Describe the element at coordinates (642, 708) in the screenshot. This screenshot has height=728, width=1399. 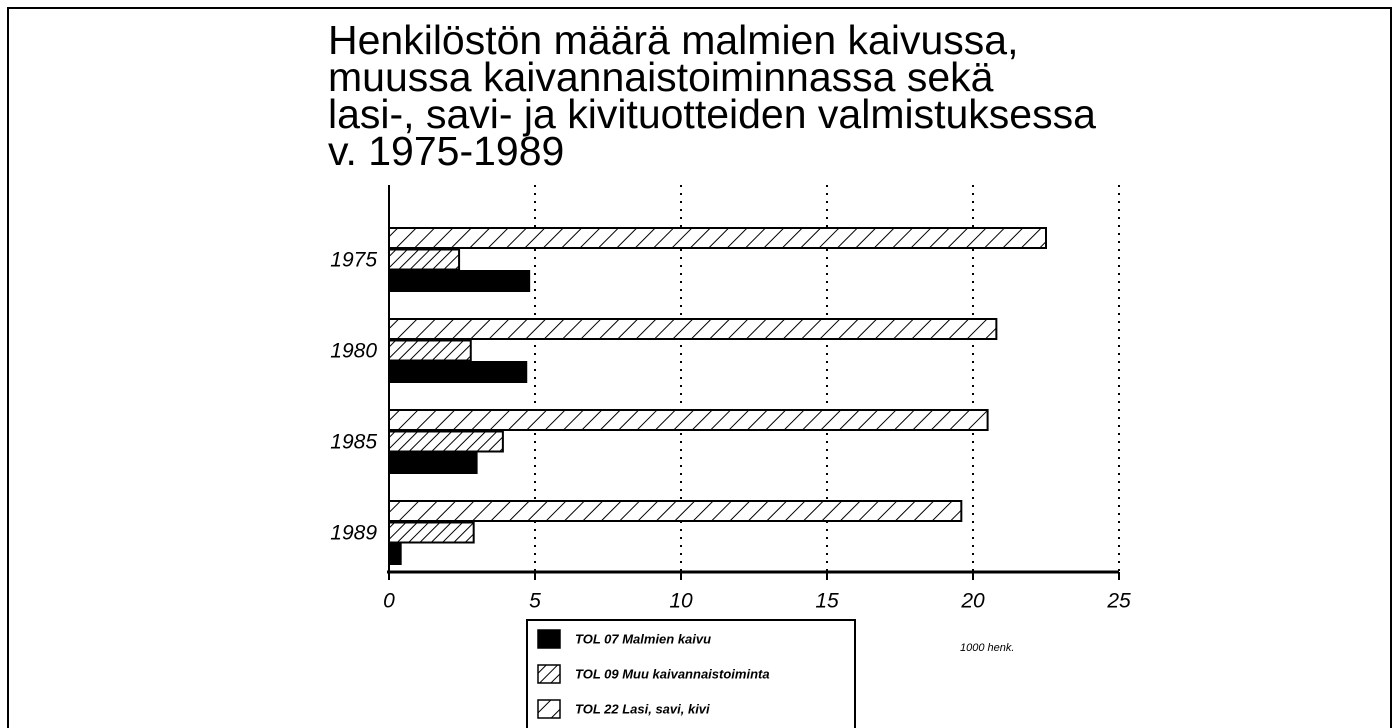
I see `legend-label: TOL 22 Lasi, savi, kivi` at that location.